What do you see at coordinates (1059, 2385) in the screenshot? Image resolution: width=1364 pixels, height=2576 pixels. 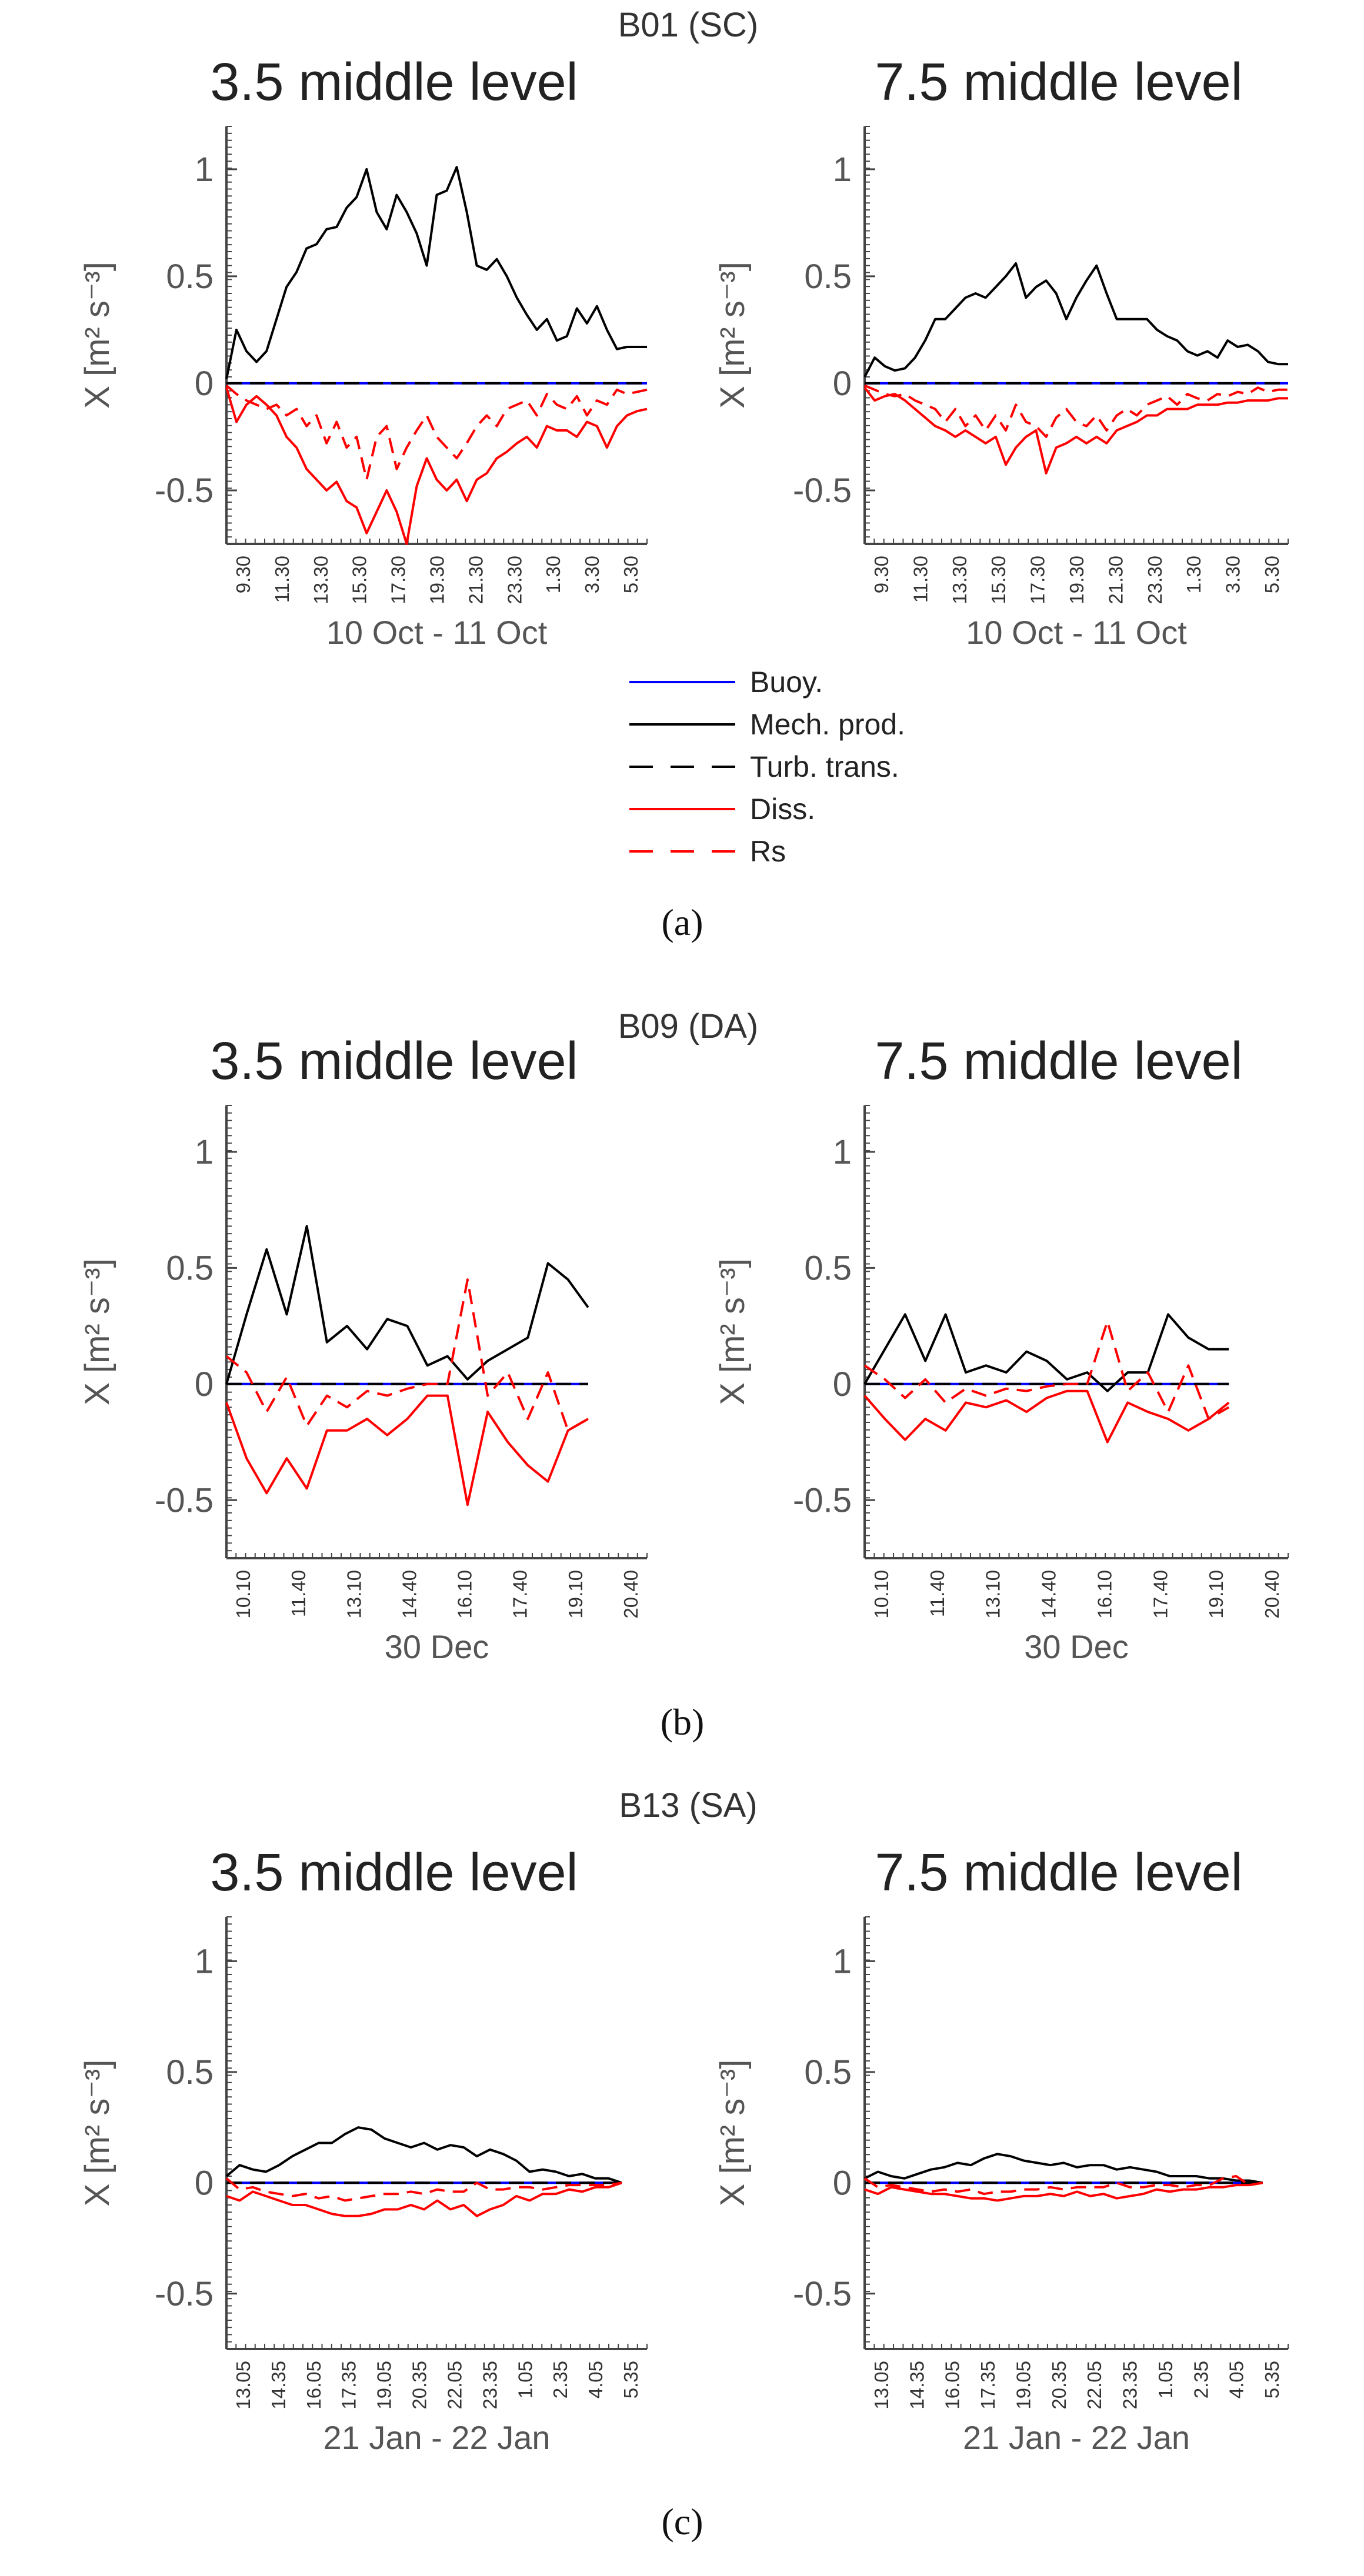 I see `x-tick-label: 20.35` at bounding box center [1059, 2385].